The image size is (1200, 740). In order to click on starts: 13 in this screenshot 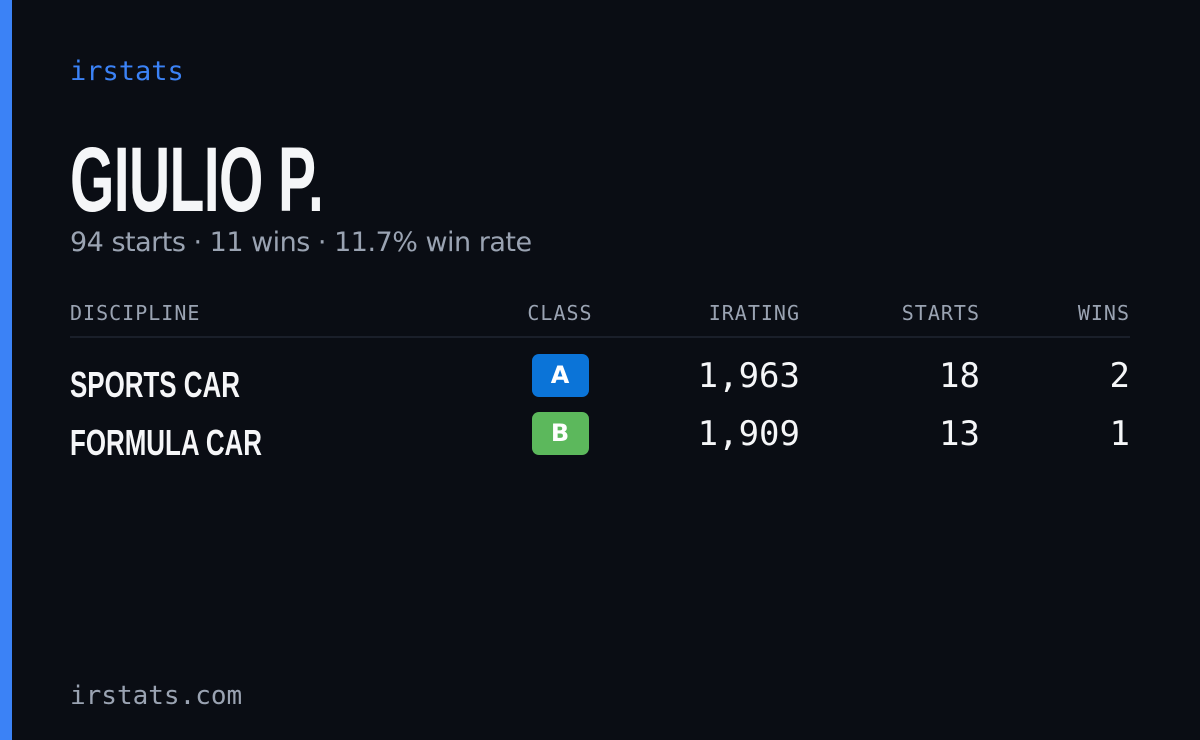, I will do `click(959, 434)`.